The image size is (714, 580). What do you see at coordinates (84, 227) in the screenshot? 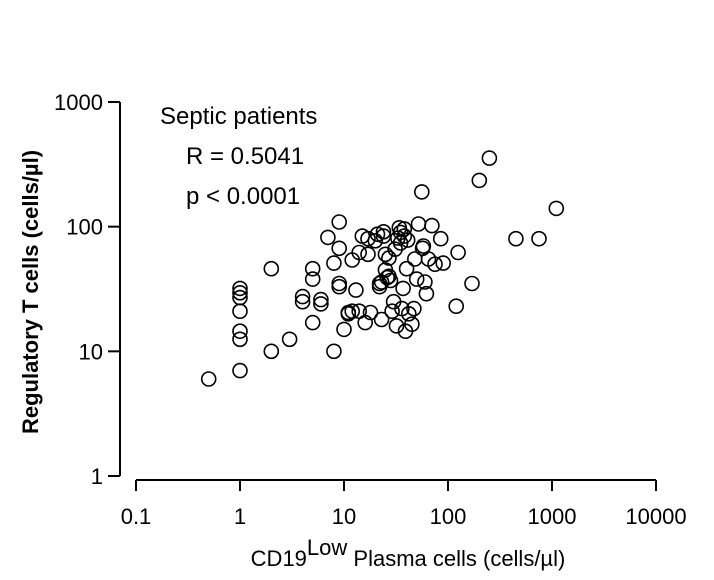
I see `y-tick-label-2: 100` at bounding box center [84, 227].